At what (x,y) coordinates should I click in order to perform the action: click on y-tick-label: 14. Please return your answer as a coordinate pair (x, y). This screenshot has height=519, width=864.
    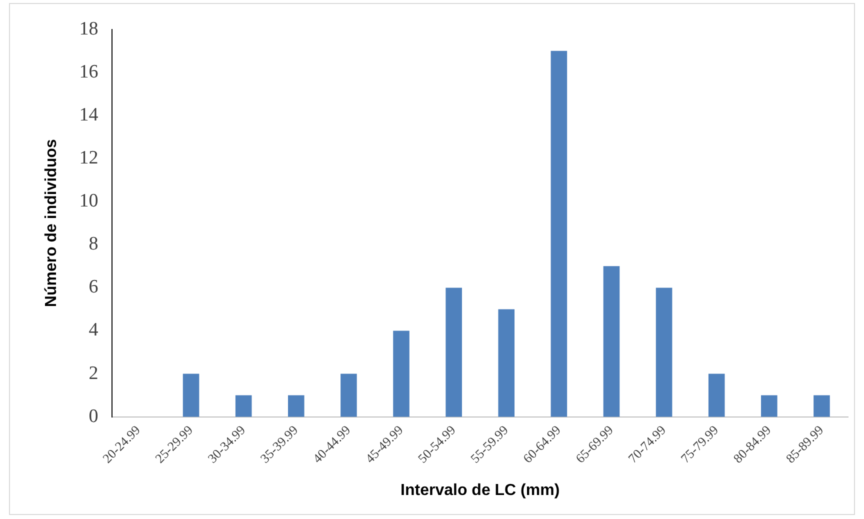
    Looking at the image, I should click on (89, 115).